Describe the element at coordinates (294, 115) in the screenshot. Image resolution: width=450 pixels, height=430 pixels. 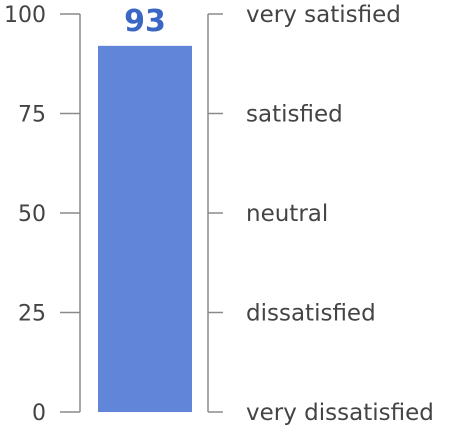
I see `scale-label: satisfied` at that location.